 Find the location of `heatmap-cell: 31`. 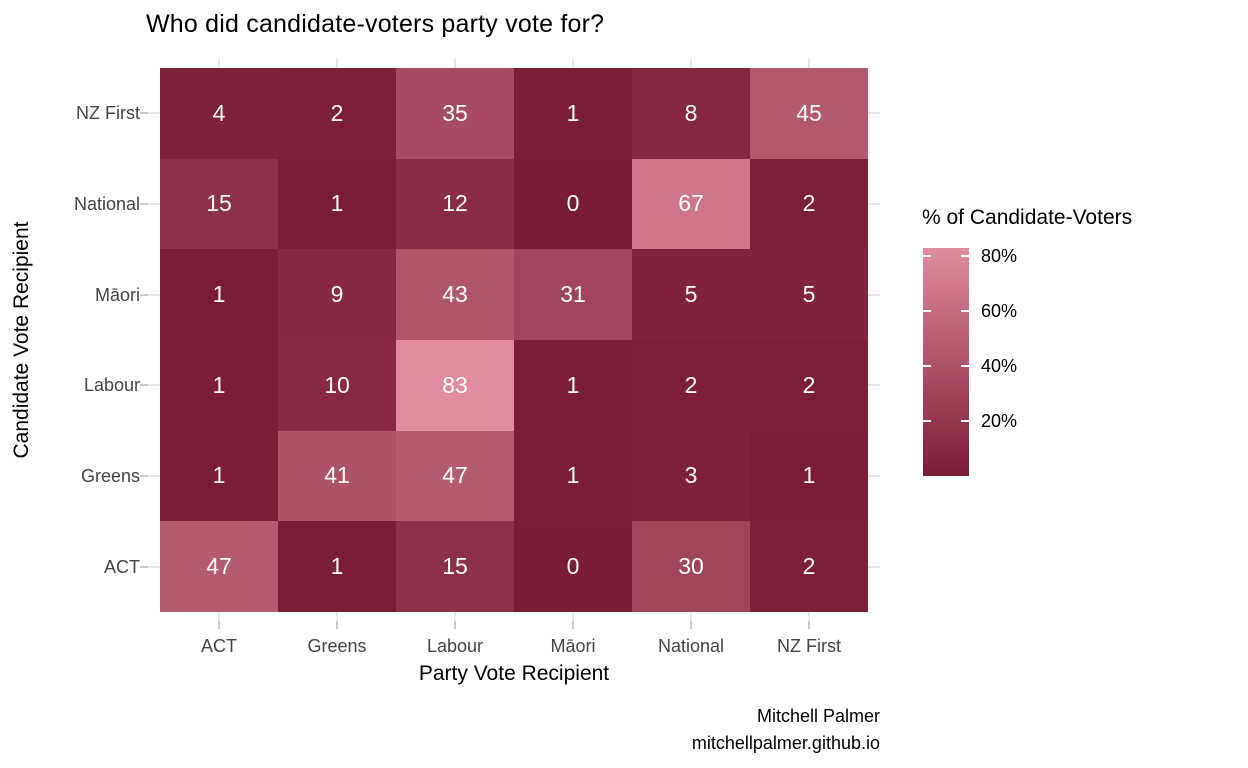

heatmap-cell: 31 is located at coordinates (573, 294).